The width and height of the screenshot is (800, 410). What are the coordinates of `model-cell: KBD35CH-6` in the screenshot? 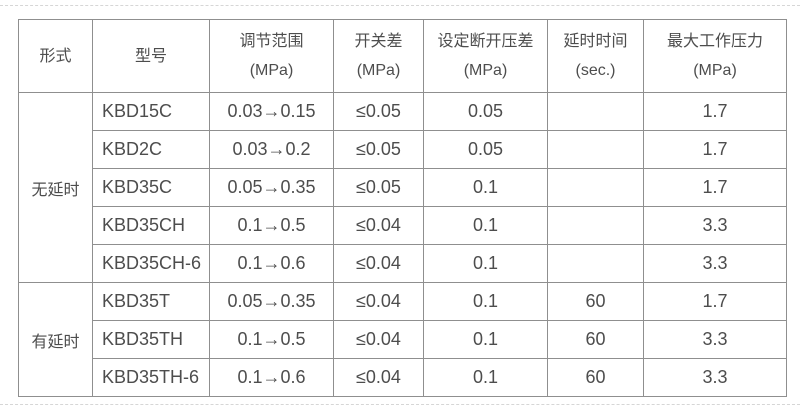 It's located at (151, 263).